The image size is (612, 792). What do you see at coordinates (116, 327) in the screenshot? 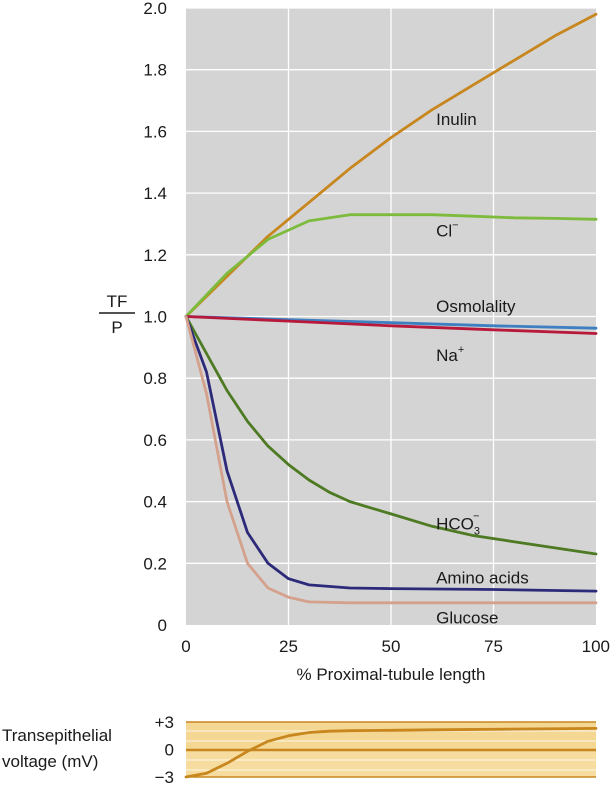
I see `y-axis-label-denominator: P` at bounding box center [116, 327].